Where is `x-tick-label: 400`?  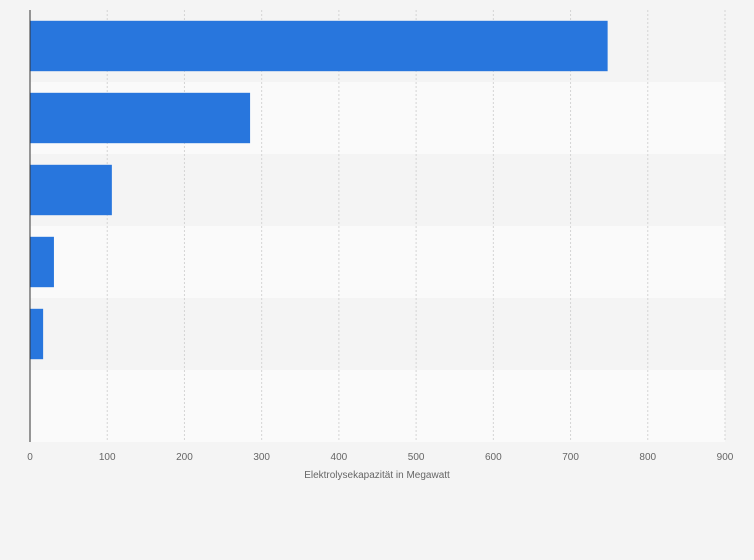 x-tick-label: 400 is located at coordinates (339, 457).